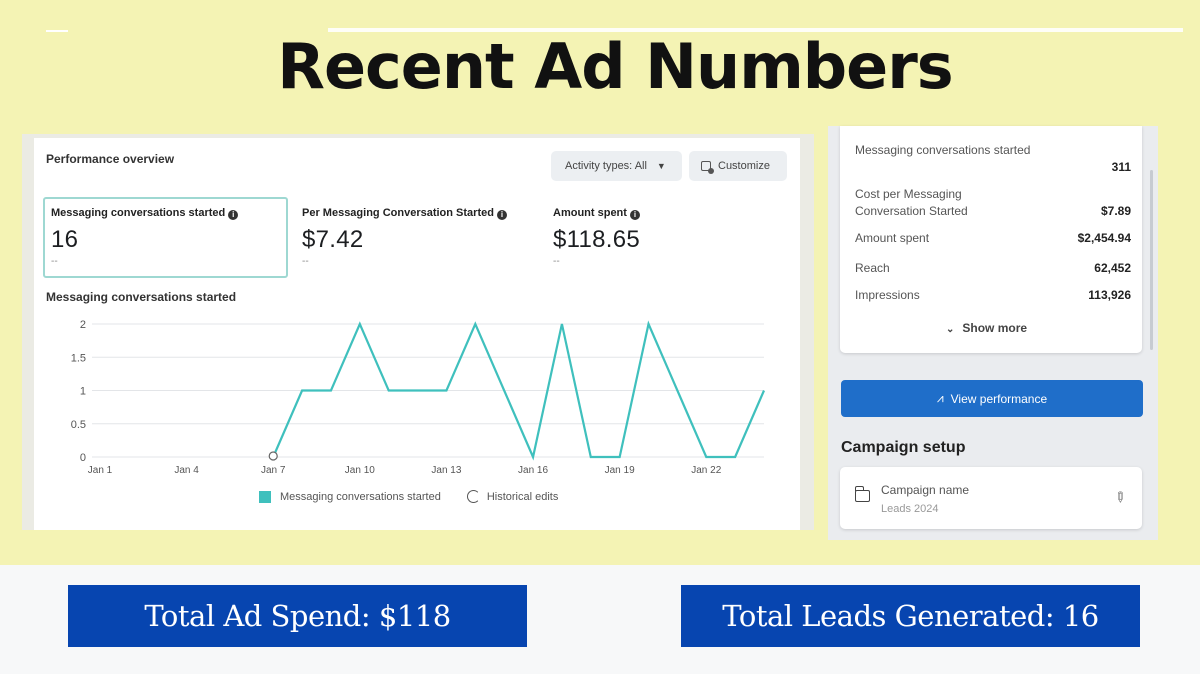  What do you see at coordinates (615, 66) in the screenshot?
I see `page-headline: Recent Ad Numbers` at bounding box center [615, 66].